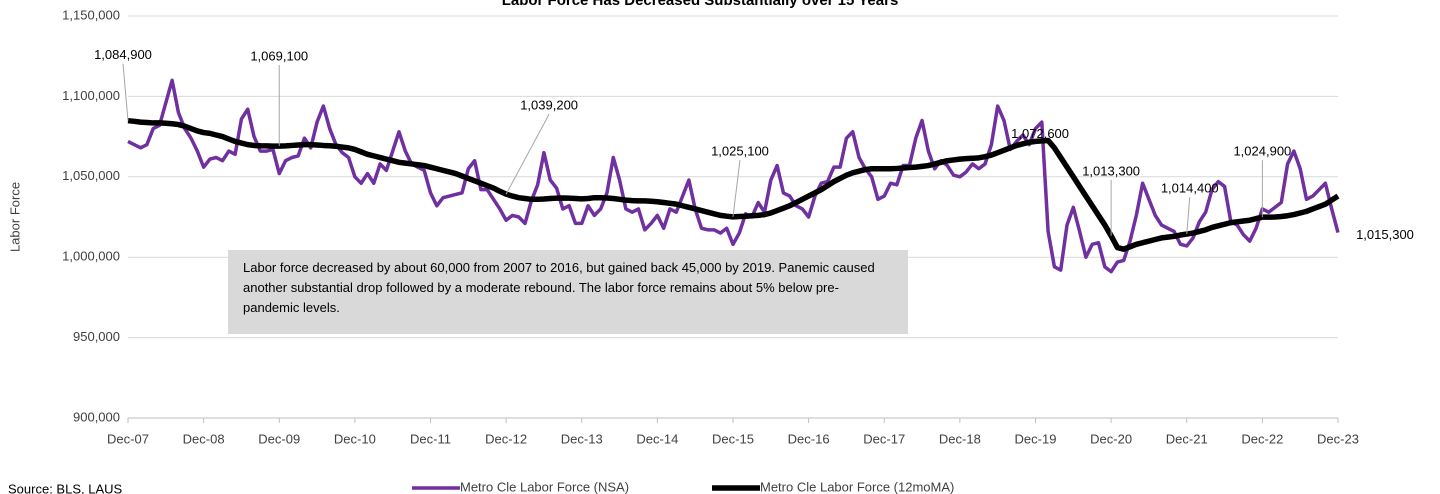 The width and height of the screenshot is (1440, 494). What do you see at coordinates (884, 438) in the screenshot?
I see `x-tick-label: Dec-17` at bounding box center [884, 438].